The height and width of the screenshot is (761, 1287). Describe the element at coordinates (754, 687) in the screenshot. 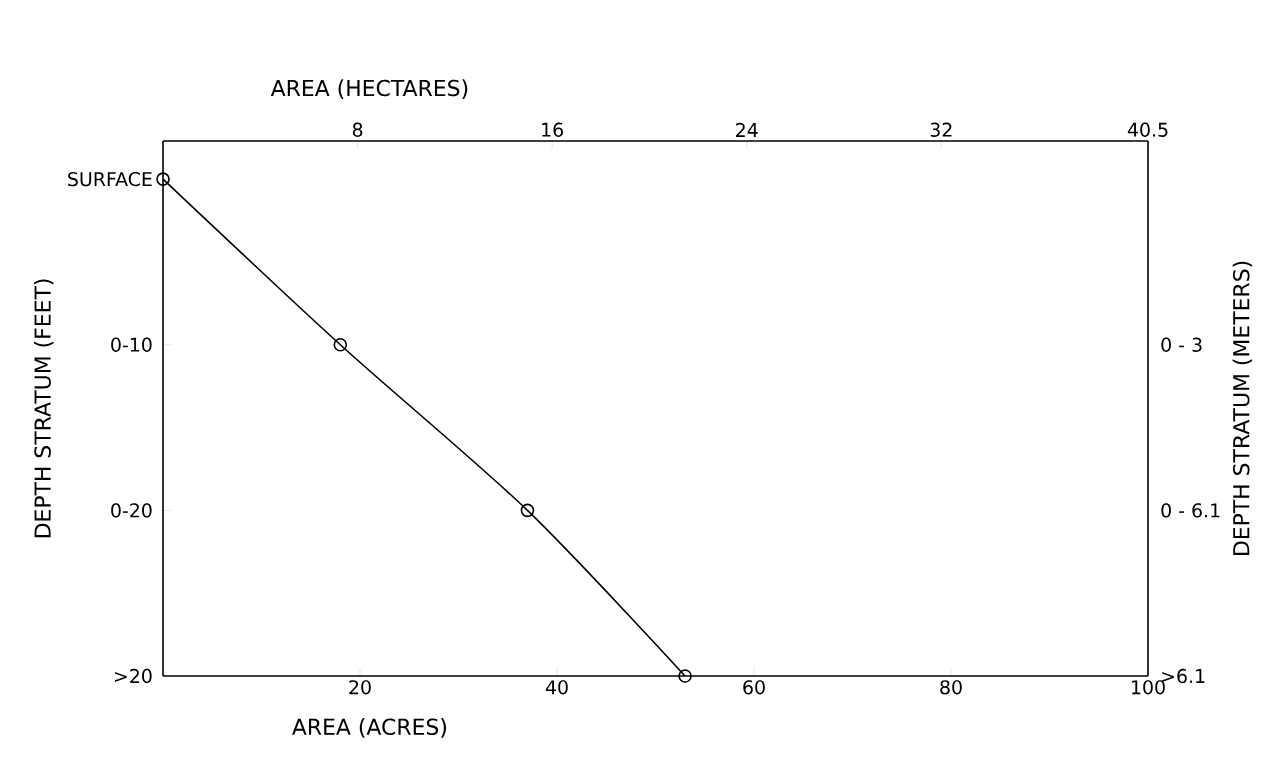

I see `x-tick-label: 60` at that location.